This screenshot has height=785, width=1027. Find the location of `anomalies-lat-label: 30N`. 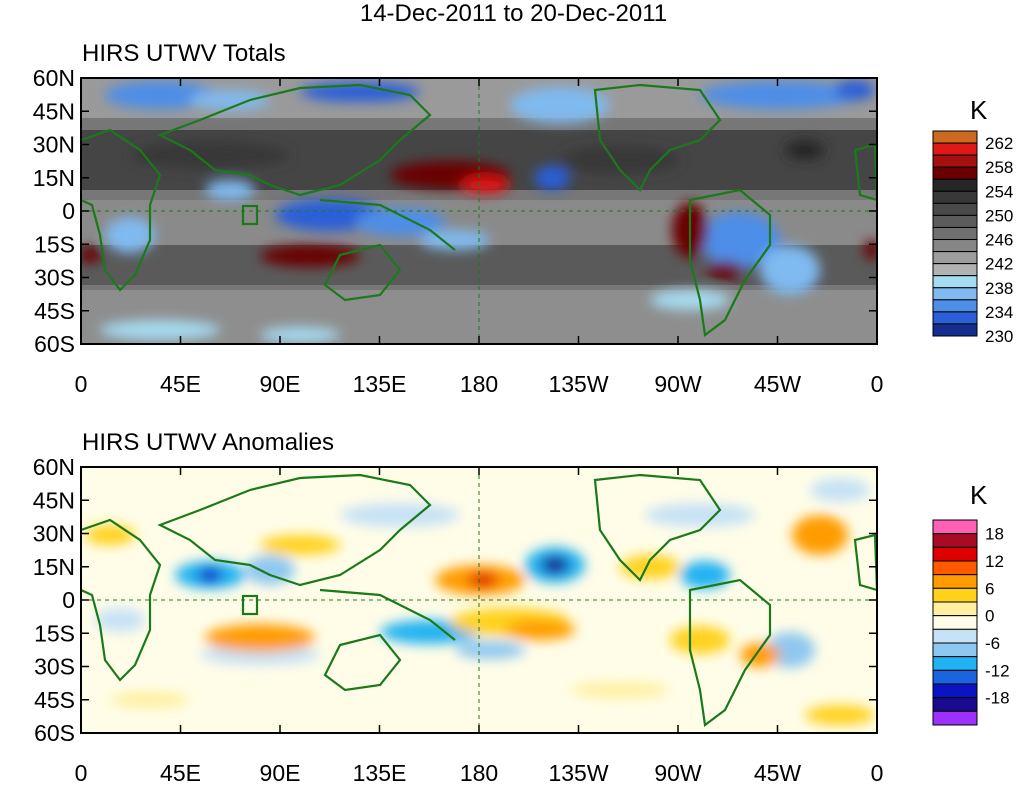

anomalies-lat-label: 30N is located at coordinates (54, 534).